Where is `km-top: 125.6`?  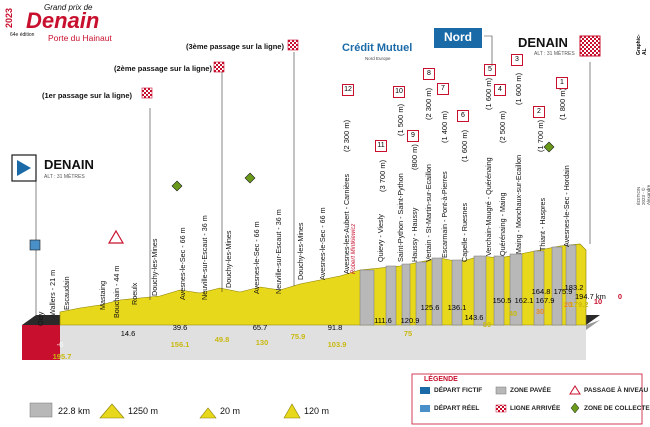 km-top: 125.6 is located at coordinates (430, 307).